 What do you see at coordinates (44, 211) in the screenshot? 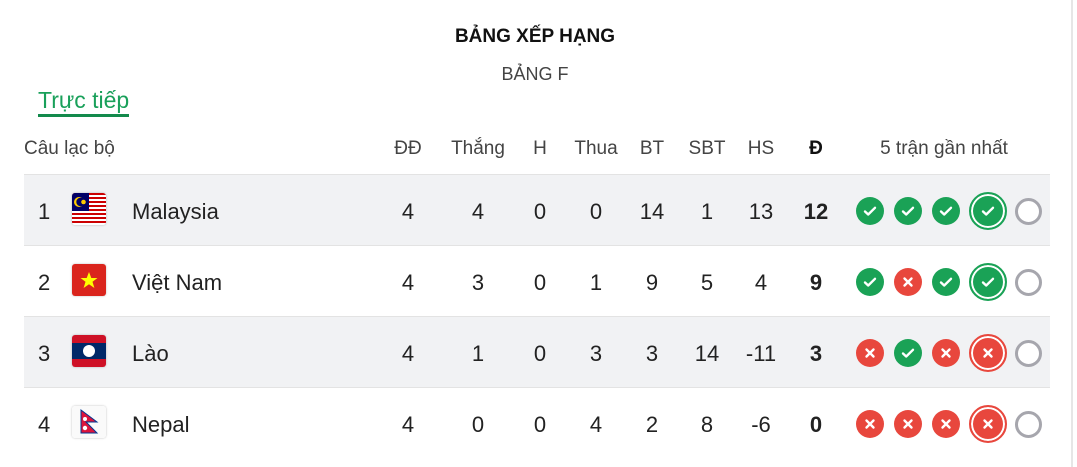
I see `rank: 1` at bounding box center [44, 211].